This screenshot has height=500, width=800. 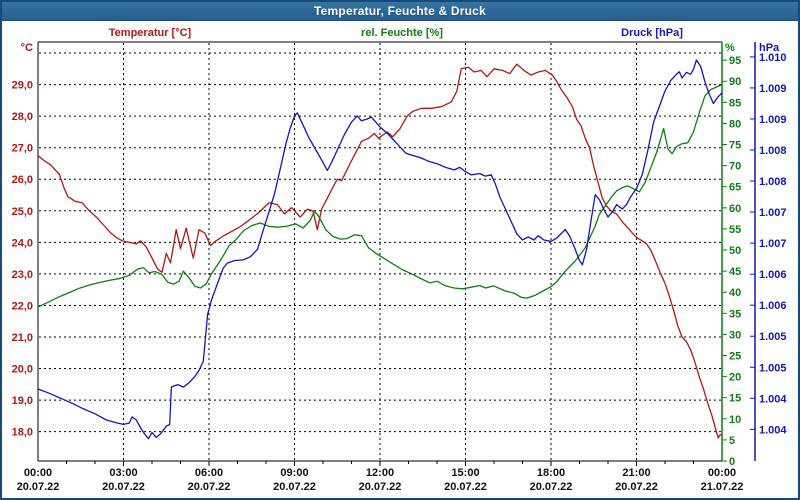 What do you see at coordinates (732, 462) in the screenshot?
I see `humidity-tick-label: 0` at bounding box center [732, 462].